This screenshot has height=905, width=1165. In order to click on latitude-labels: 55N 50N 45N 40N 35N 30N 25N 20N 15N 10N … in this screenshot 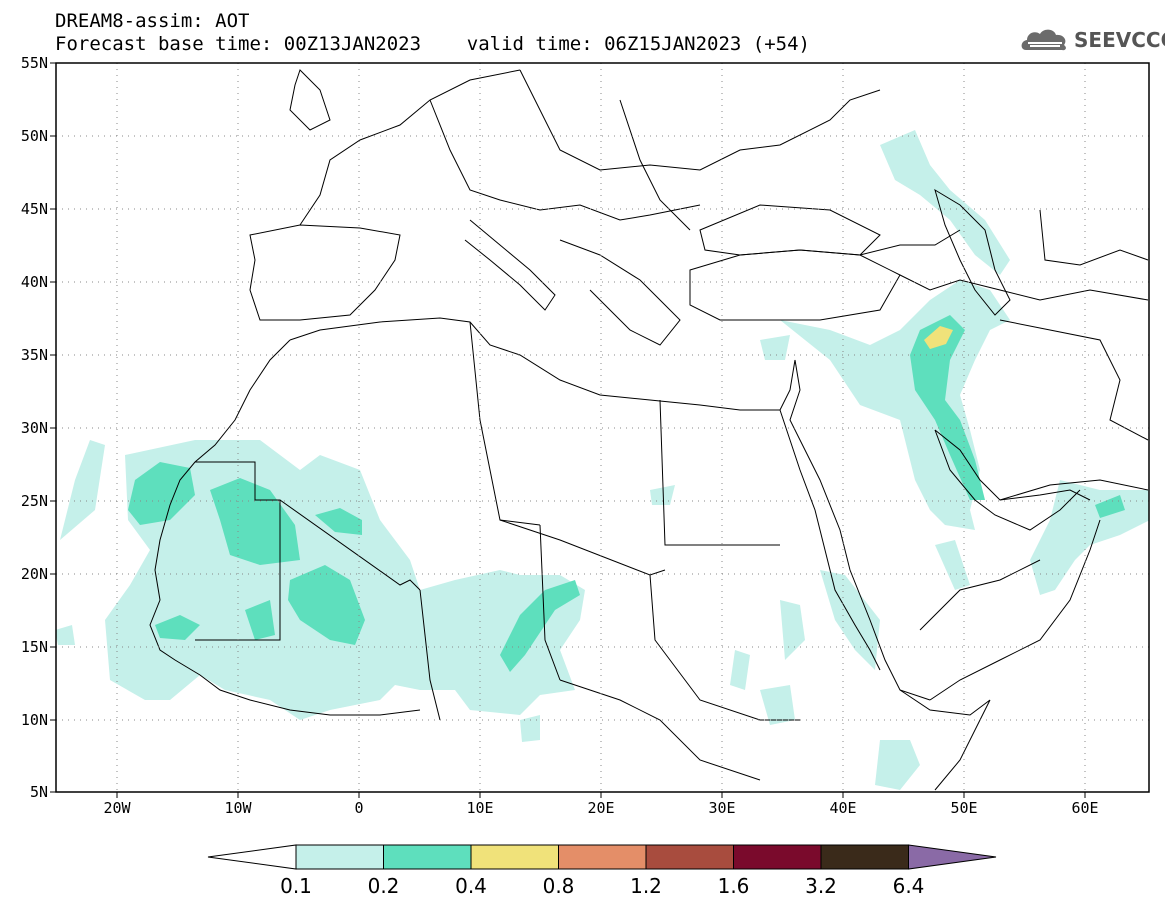, I will do `click(34, 427)`.